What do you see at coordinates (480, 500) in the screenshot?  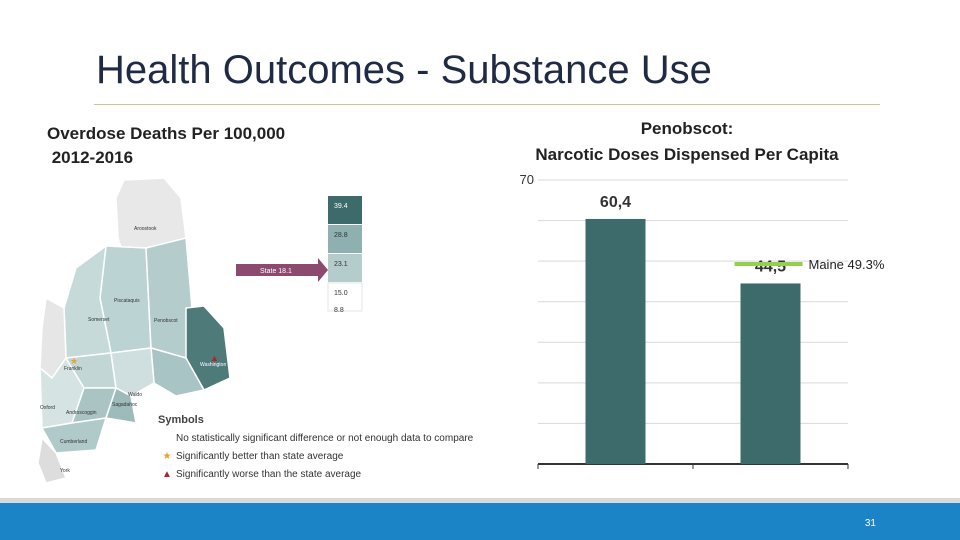 I see `footer-divider` at bounding box center [480, 500].